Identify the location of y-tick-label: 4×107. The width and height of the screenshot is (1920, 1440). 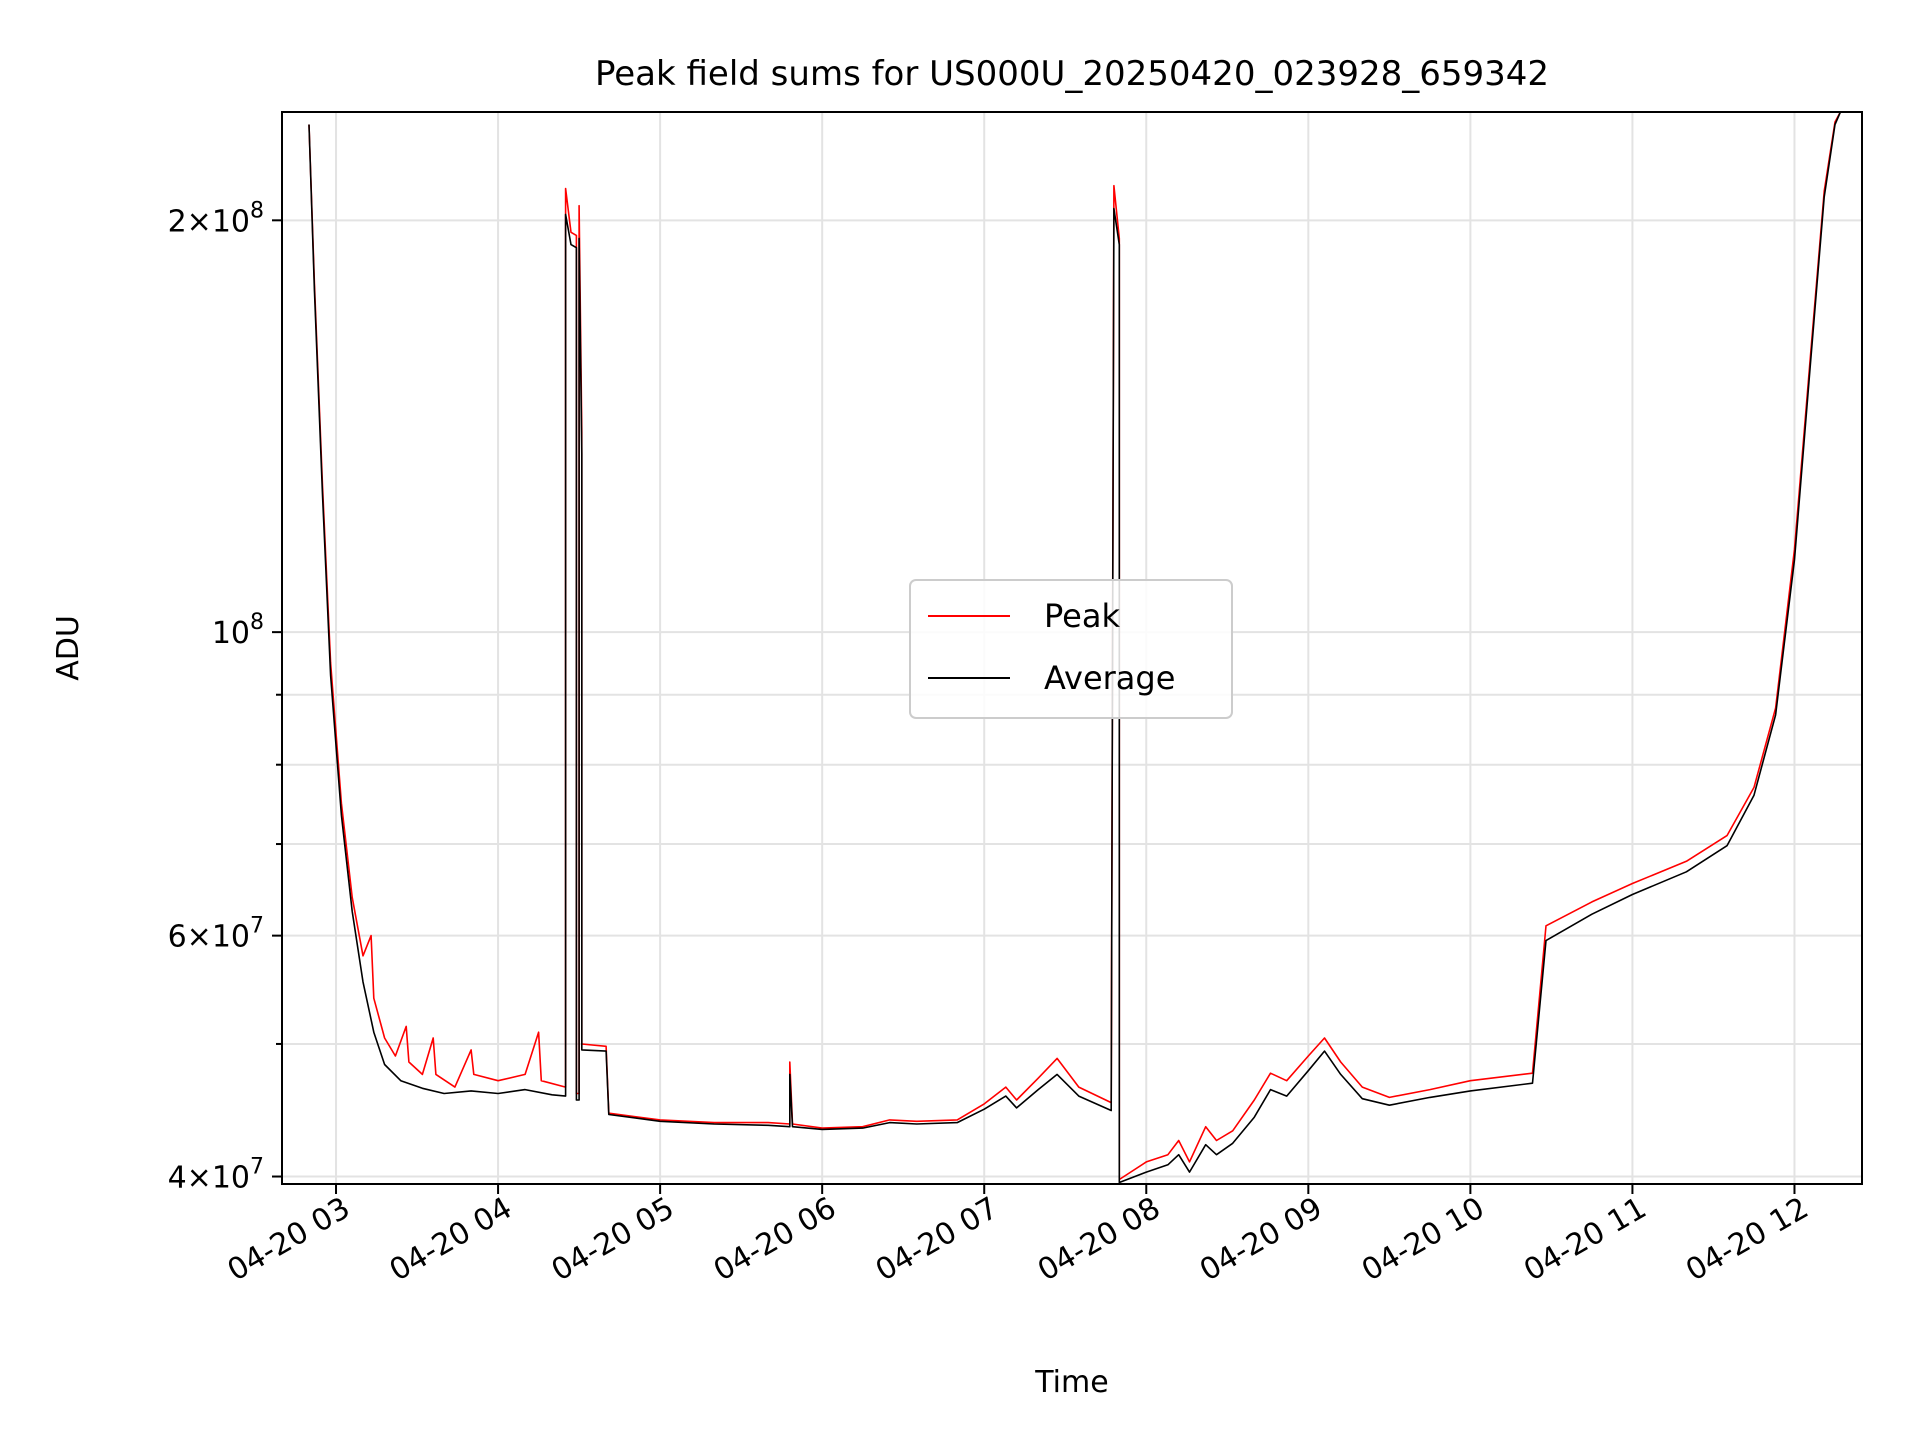
(216, 1175).